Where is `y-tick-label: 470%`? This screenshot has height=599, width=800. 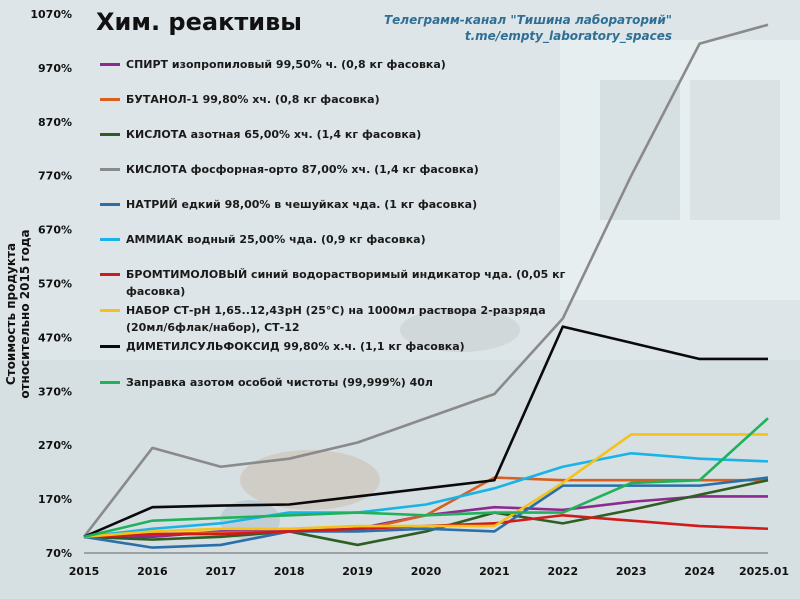
y-tick-label: 470% is located at coordinates (55, 337).